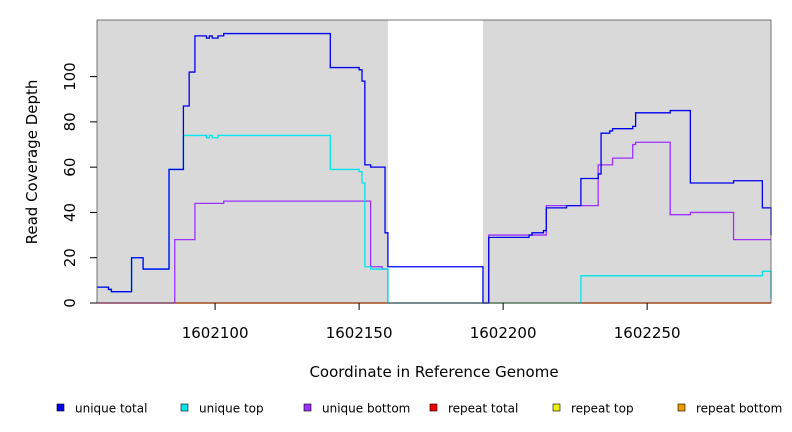 Image resolution: width=792 pixels, height=432 pixels. I want to click on y-tick-label: 0, so click(70, 303).